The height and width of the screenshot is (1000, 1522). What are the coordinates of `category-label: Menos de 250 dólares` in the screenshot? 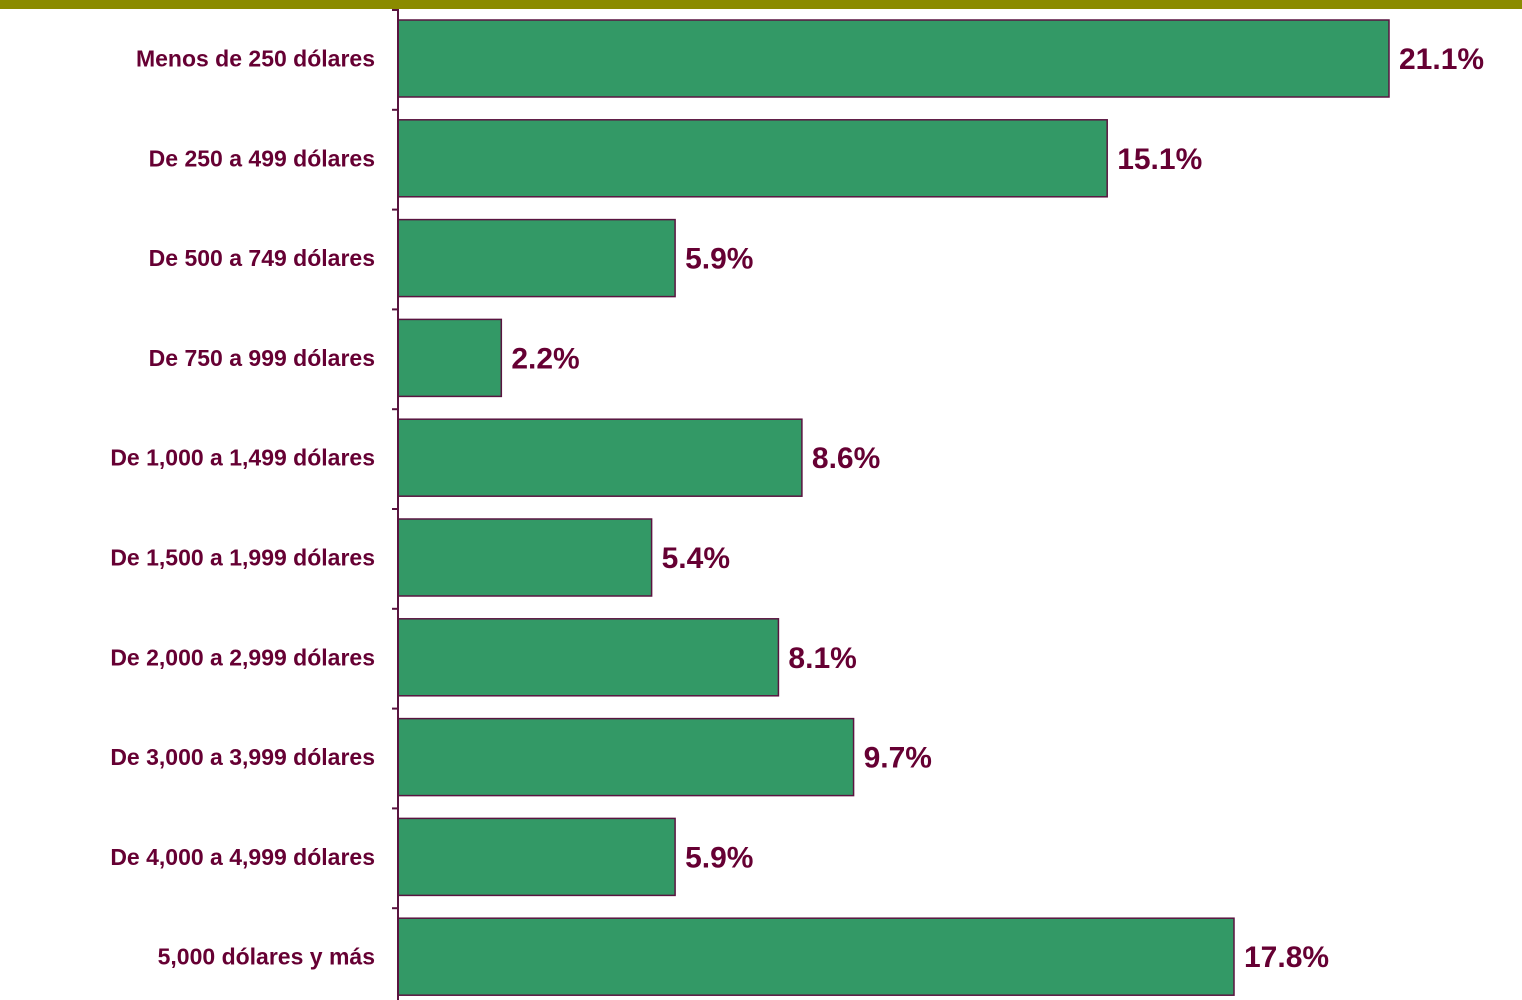 It's located at (255, 59).